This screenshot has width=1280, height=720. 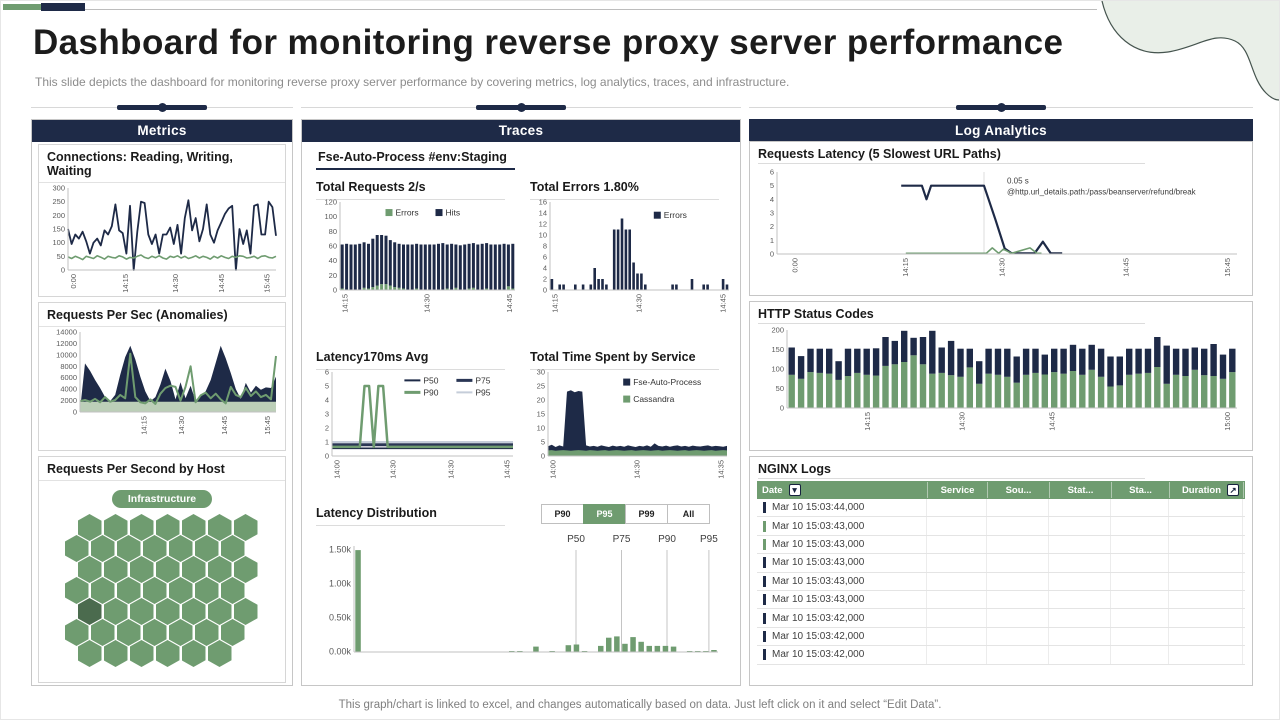 What do you see at coordinates (794, 469) in the screenshot?
I see `nginx-logs-title: NGINX Logs` at bounding box center [794, 469].